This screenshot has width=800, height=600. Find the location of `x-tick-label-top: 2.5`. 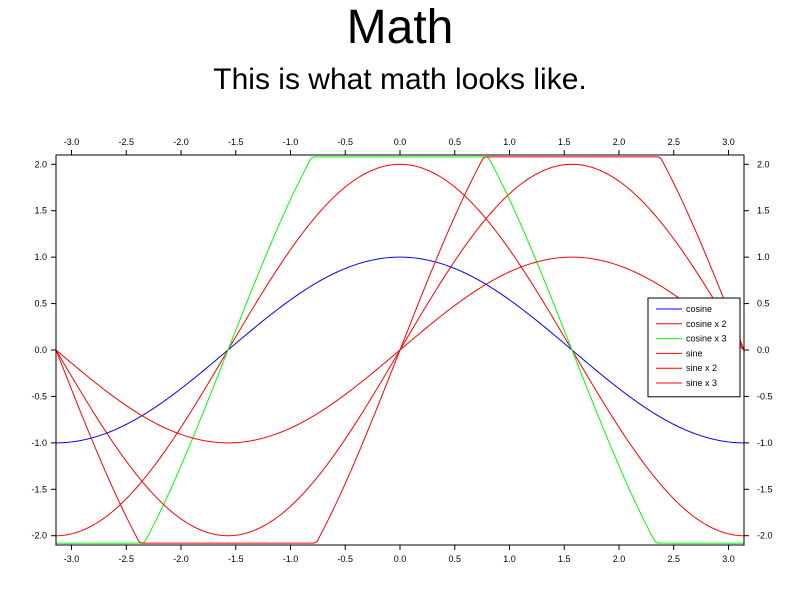

x-tick-label-top: 2.5 is located at coordinates (673, 142).